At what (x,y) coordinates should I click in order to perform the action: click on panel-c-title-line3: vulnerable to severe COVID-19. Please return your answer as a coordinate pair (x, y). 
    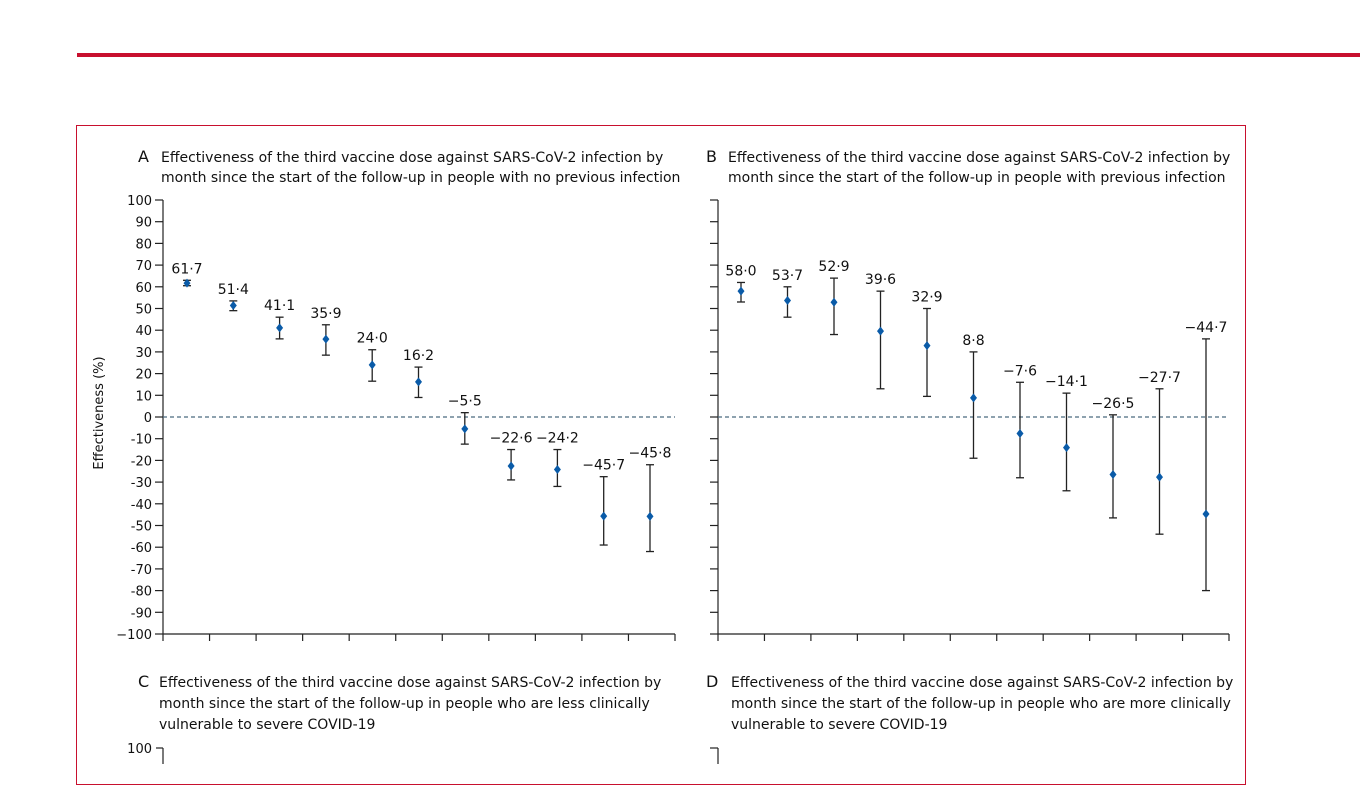
    Looking at the image, I should click on (267, 725).